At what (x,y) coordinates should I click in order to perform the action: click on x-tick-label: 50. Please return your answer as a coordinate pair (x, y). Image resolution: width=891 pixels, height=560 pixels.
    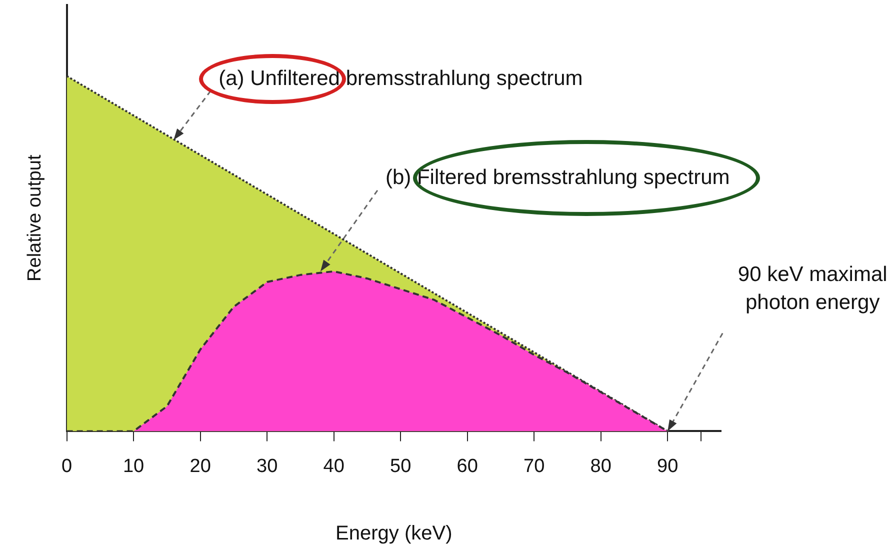
    Looking at the image, I should click on (401, 466).